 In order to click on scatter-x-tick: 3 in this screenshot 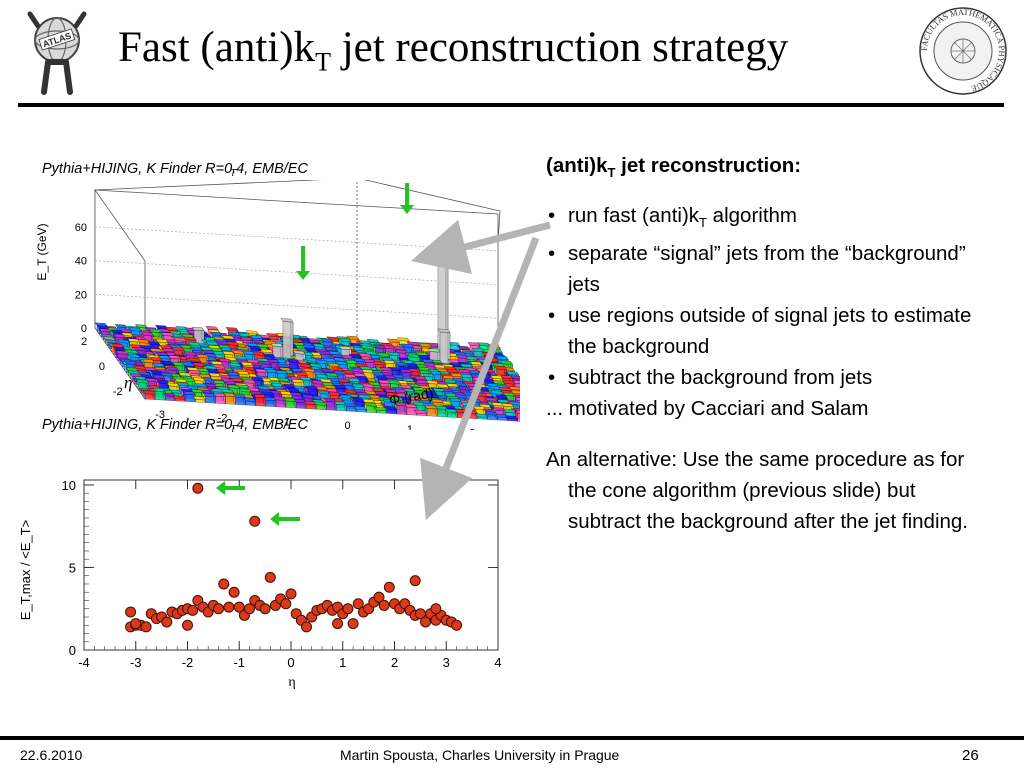, I will do `click(446, 662)`.